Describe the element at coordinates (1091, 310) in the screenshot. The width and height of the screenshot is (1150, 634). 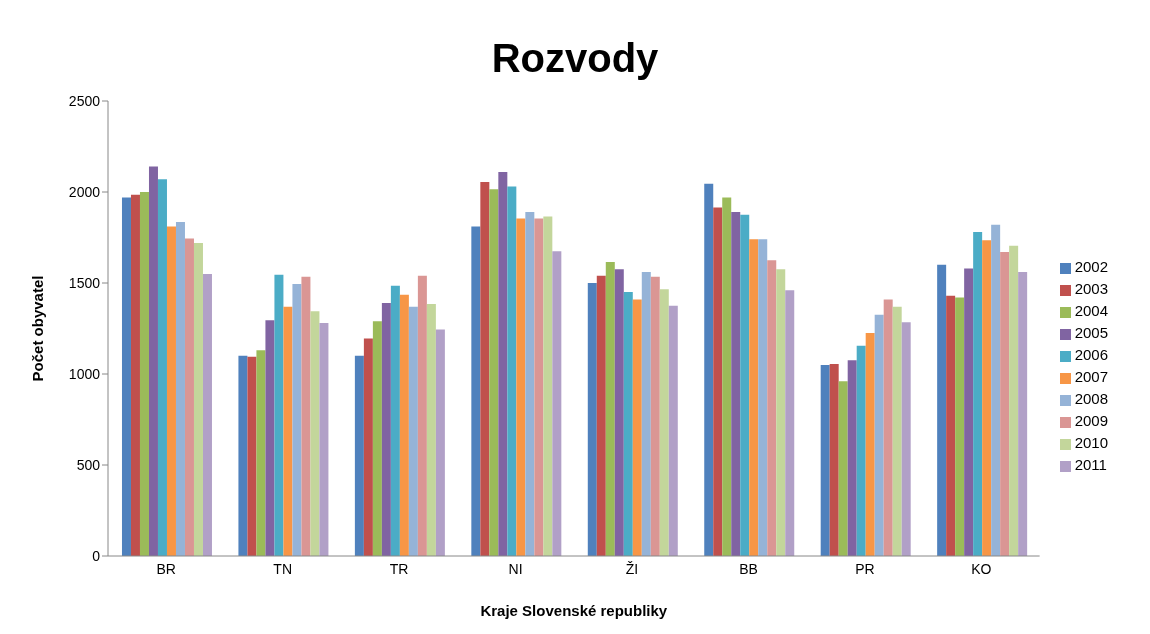
I see `legend-label: 2004` at that location.